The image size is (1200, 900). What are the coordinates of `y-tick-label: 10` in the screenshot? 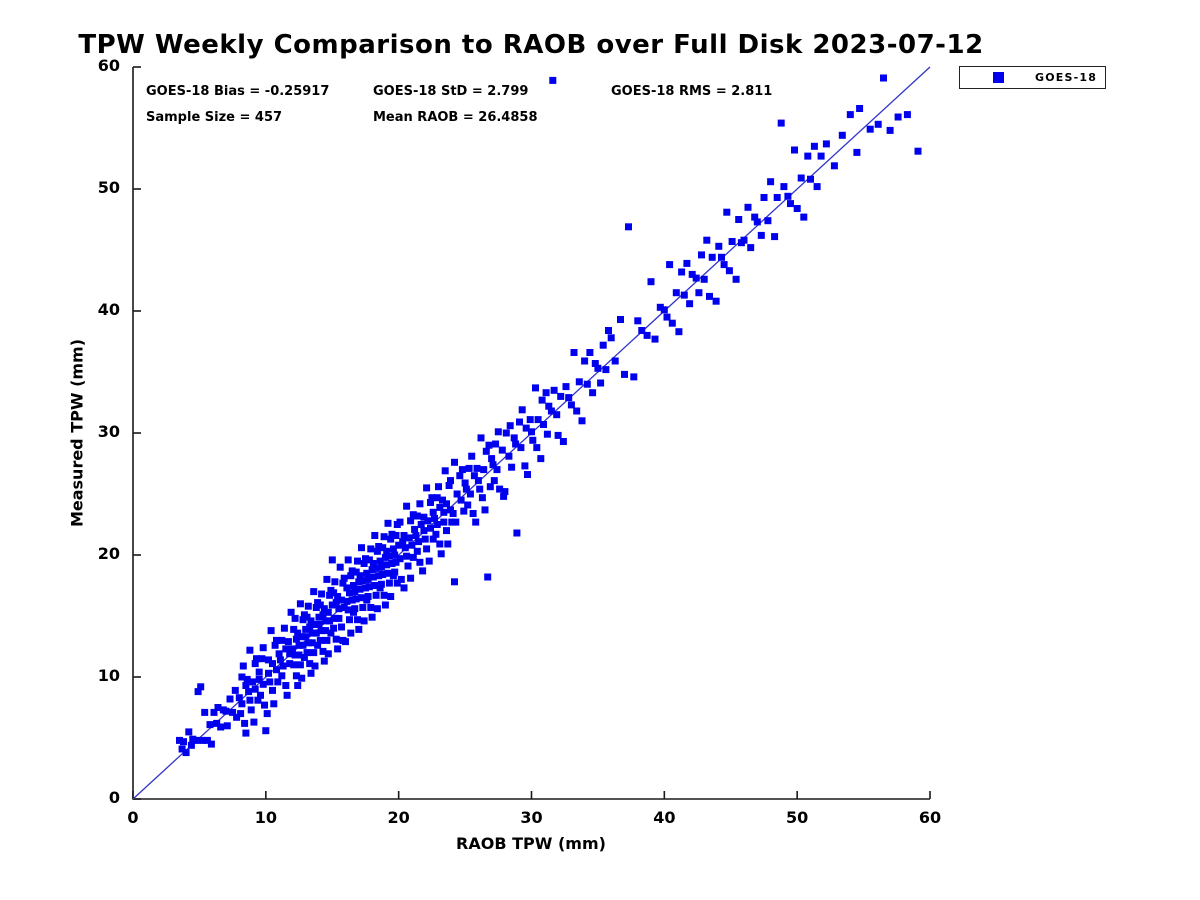 It's located at (108, 675).